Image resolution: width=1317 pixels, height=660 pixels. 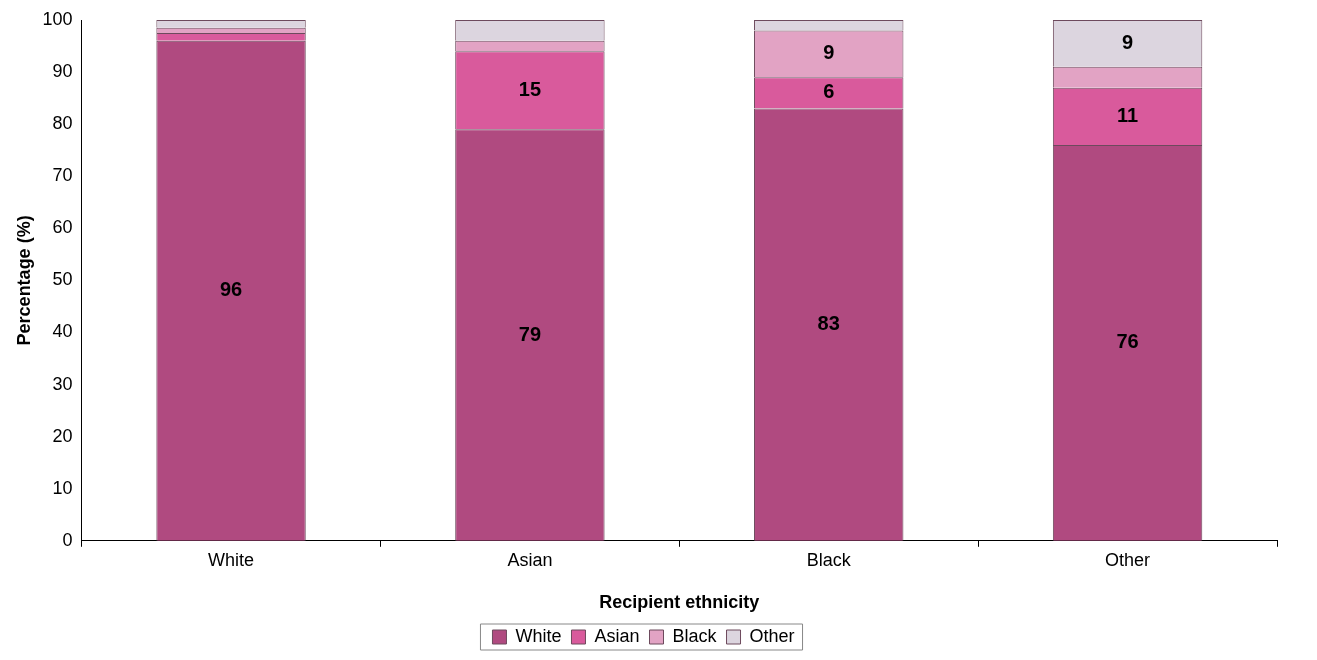 What do you see at coordinates (62, 279) in the screenshot?
I see `y-tick-label: 50` at bounding box center [62, 279].